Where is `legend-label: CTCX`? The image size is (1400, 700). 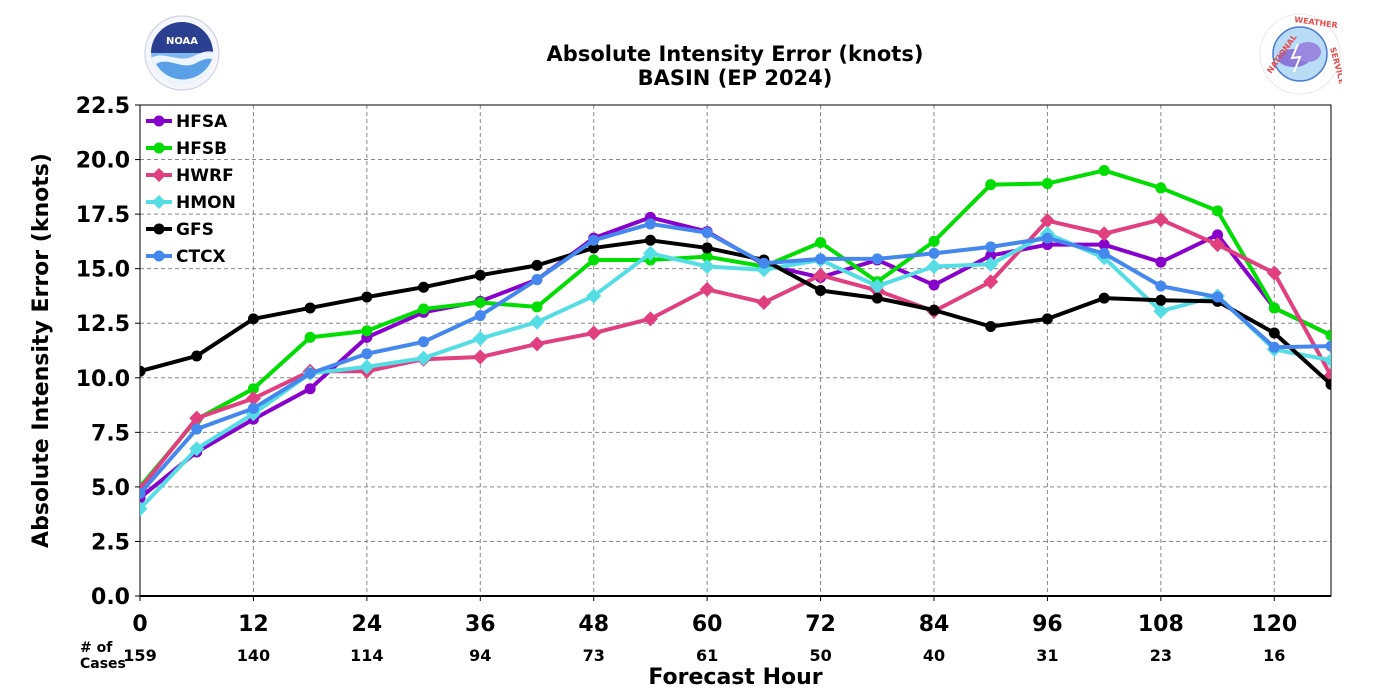
legend-label: CTCX is located at coordinates (201, 257).